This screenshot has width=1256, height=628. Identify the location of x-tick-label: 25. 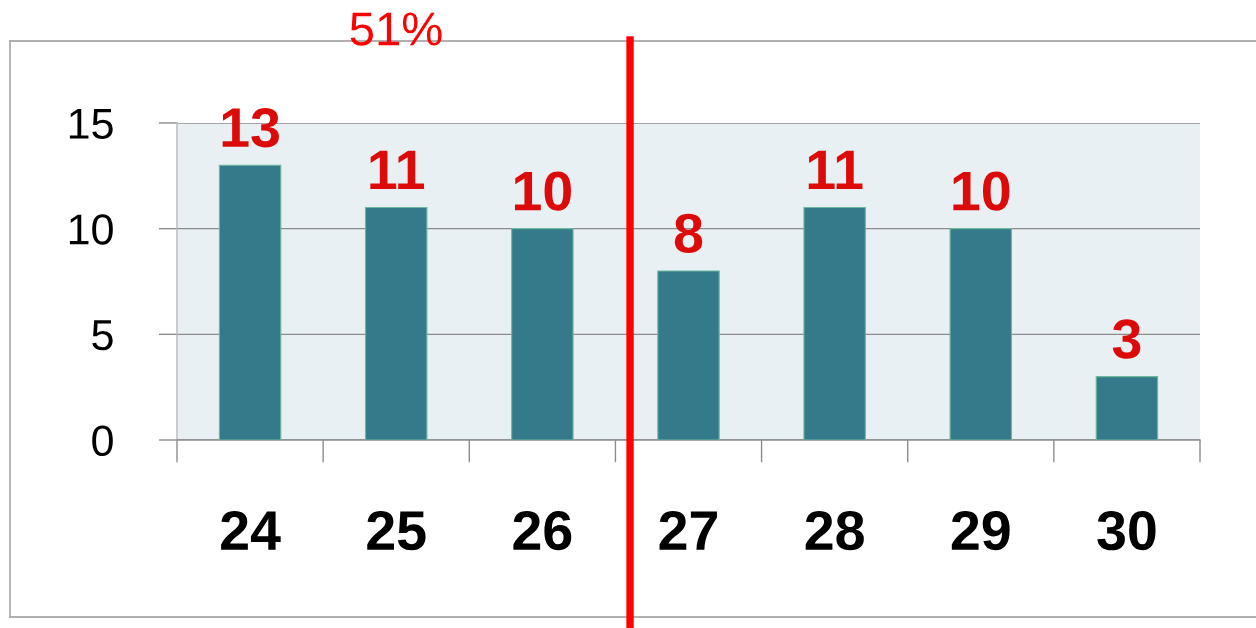
(396, 530).